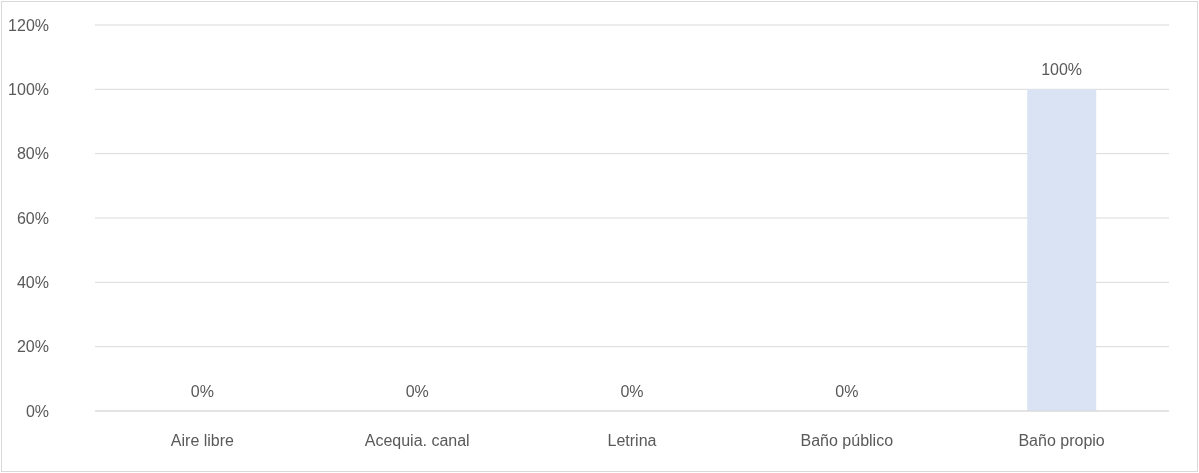 The image size is (1199, 473). I want to click on x-tick-label: Acequia. canal, so click(417, 441).